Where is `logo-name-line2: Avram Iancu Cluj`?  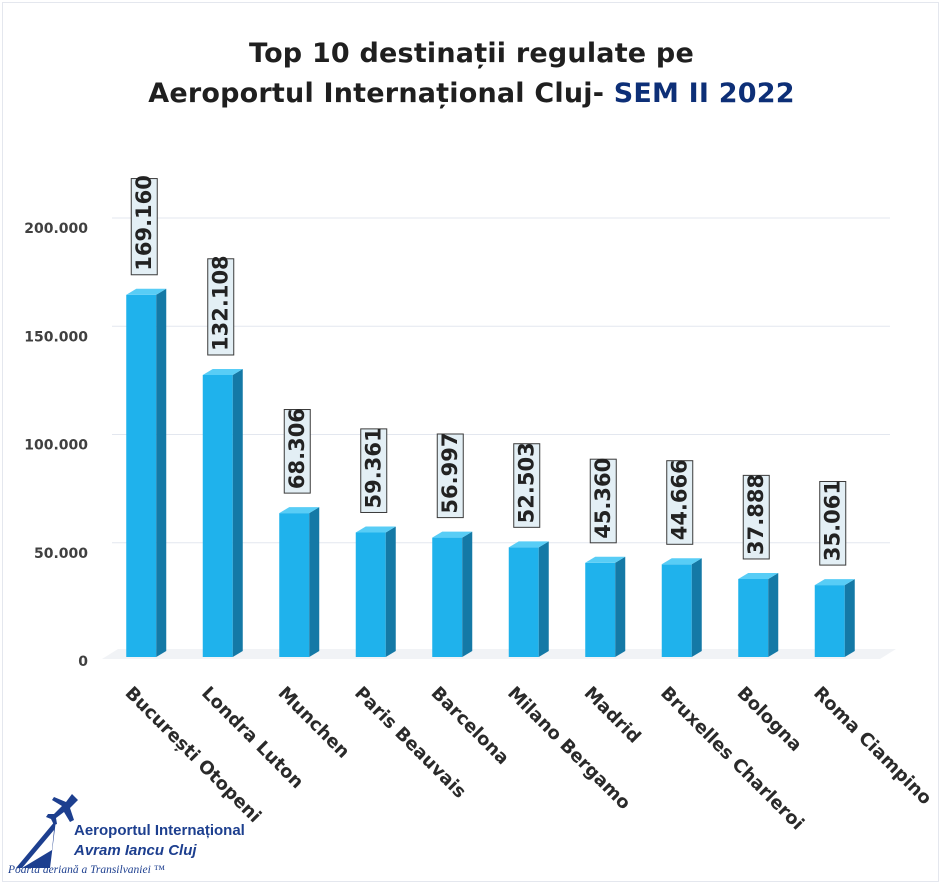
logo-name-line2: Avram Iancu Cluj is located at coordinates (135, 850).